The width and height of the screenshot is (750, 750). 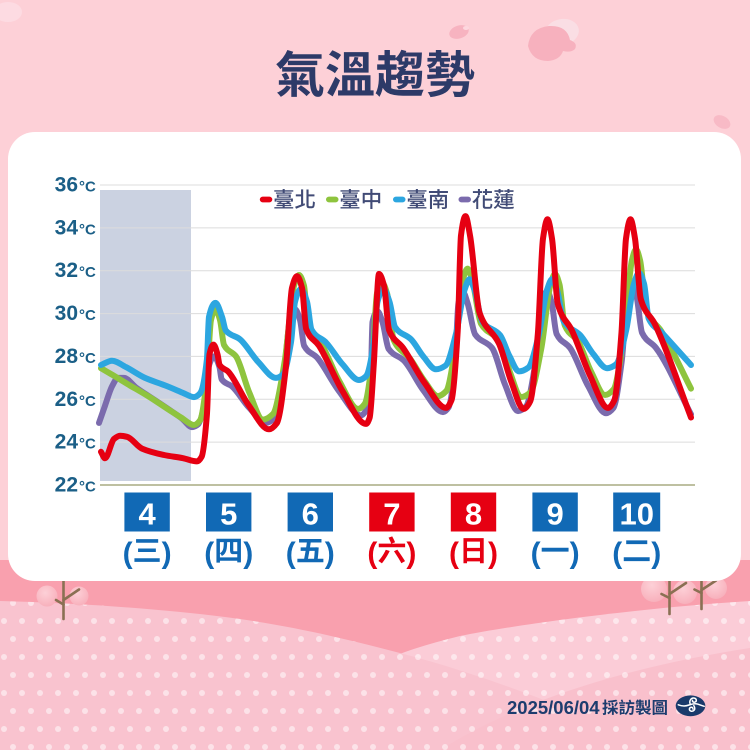 I want to click on svg-text: 4, so click(x=147, y=514).